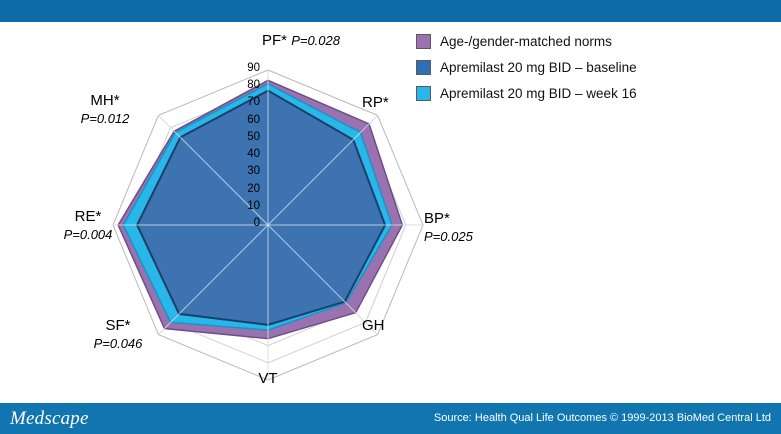 The width and height of the screenshot is (781, 434). I want to click on axis-label-sf-pvalue: P=0.046, so click(118, 343).